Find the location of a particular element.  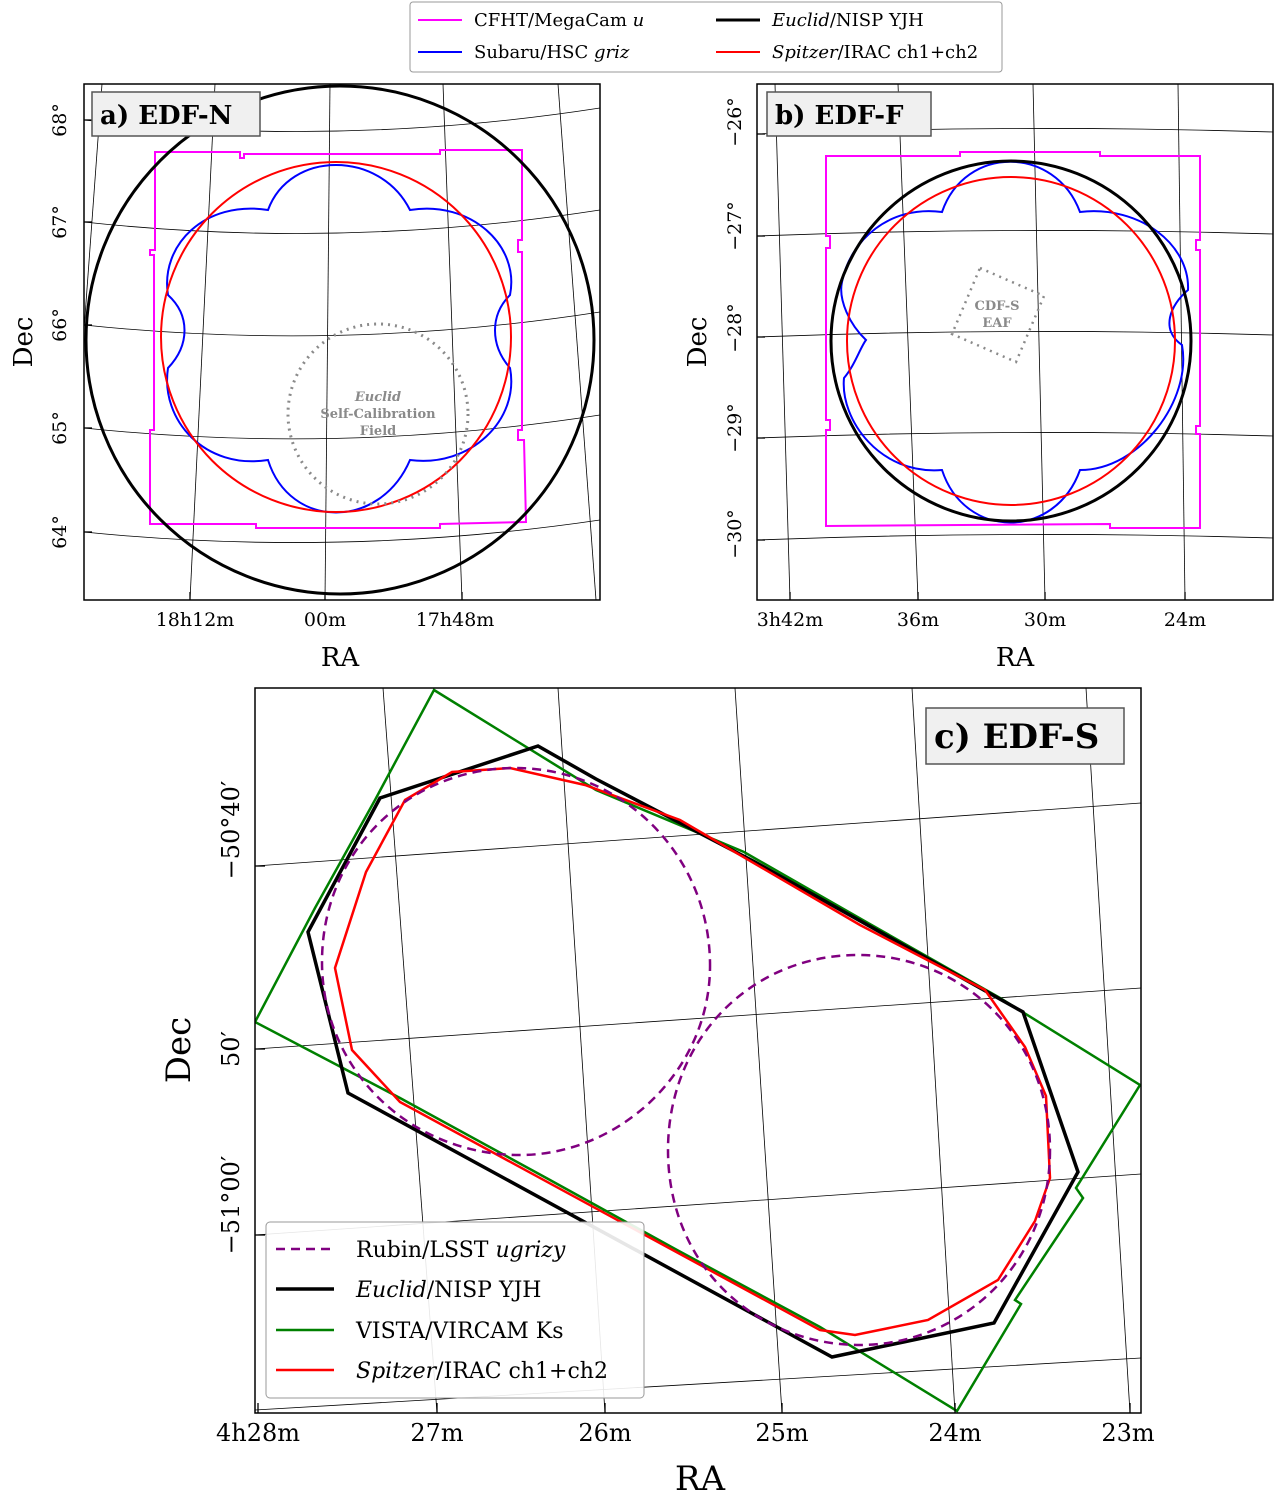

panel-c-legend-label-rubin: Rubin/LSST ugrizy is located at coordinates (461, 1250).